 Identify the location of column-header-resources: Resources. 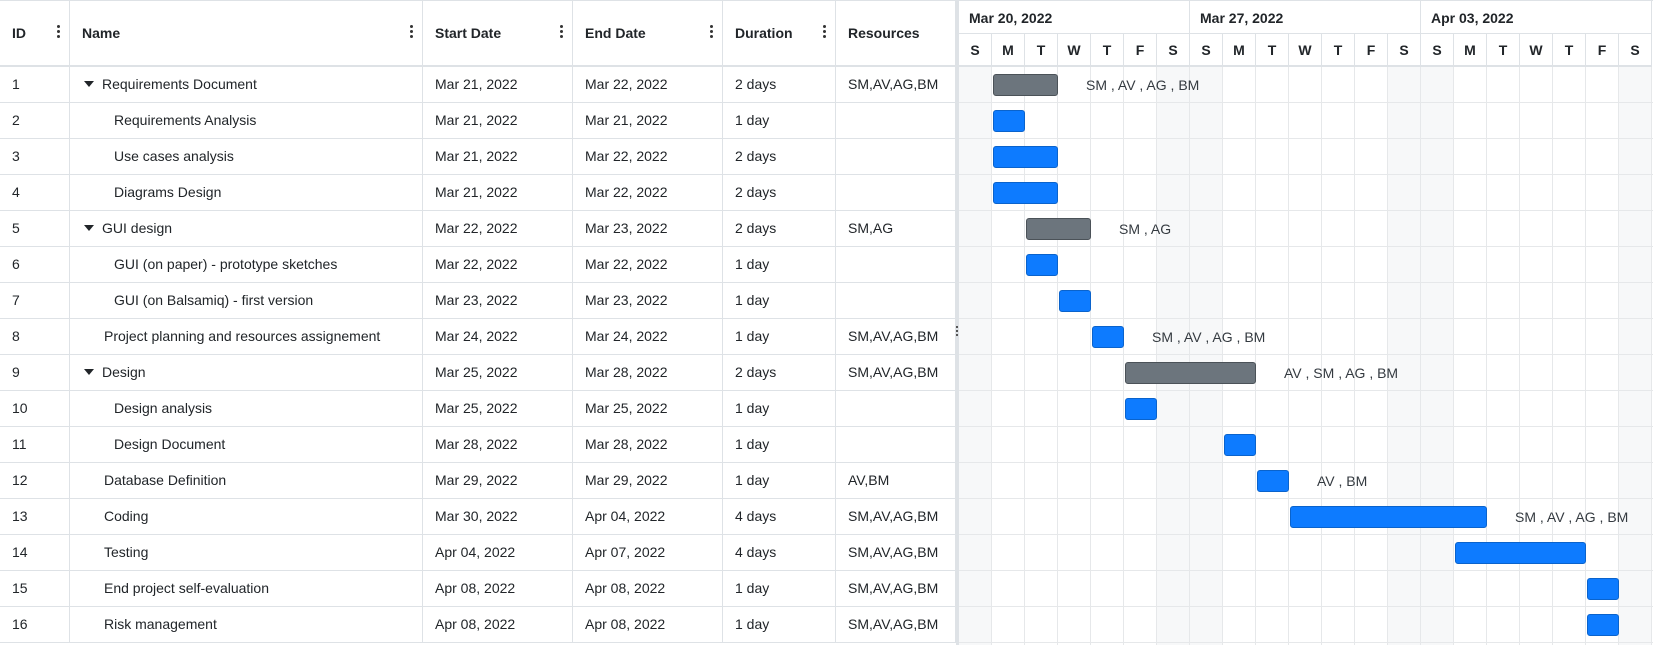
(896, 34).